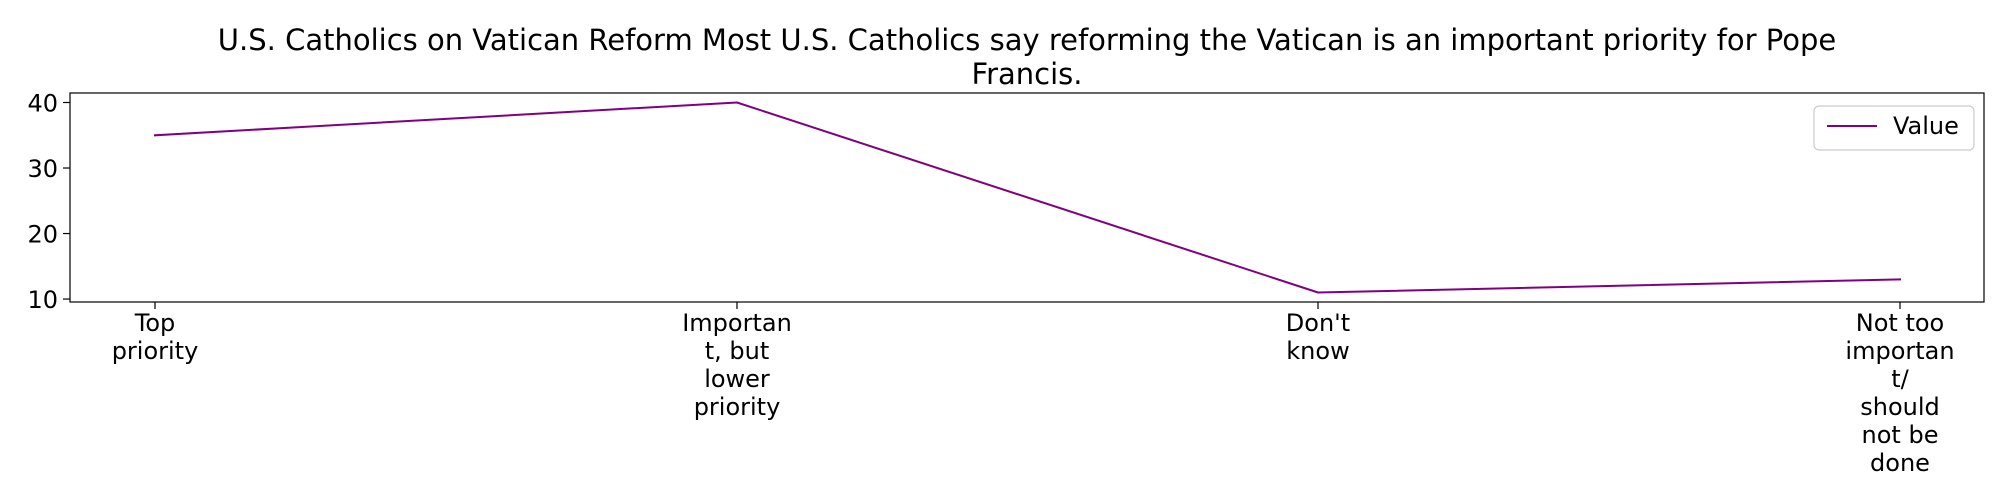  I want to click on legend: Value, so click(1894, 128).